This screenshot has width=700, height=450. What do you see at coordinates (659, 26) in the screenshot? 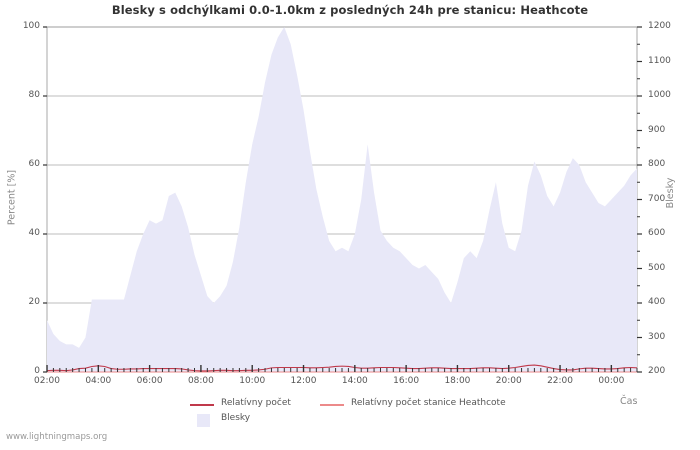
I see `y-right-tick-1200: 1200` at bounding box center [659, 26].